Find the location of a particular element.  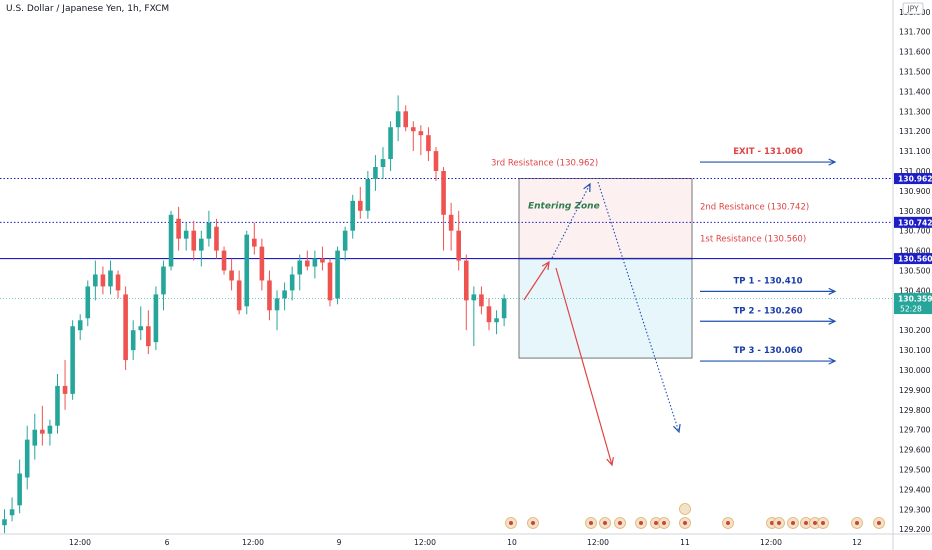

economic-event-marker-top is located at coordinates (685, 509).